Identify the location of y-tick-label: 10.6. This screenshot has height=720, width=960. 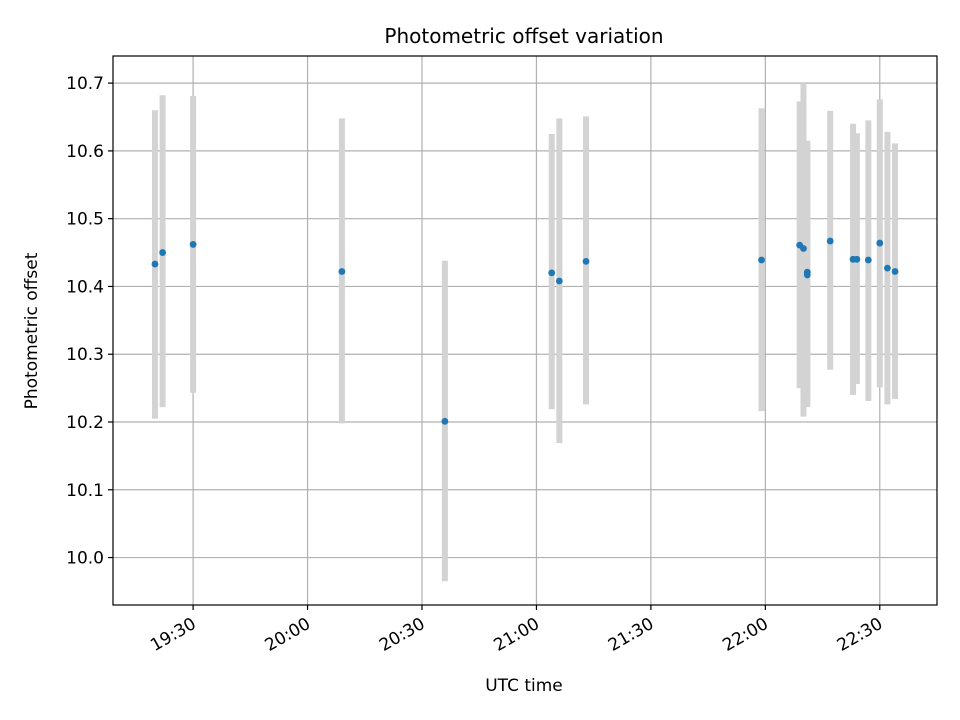
(85, 152).